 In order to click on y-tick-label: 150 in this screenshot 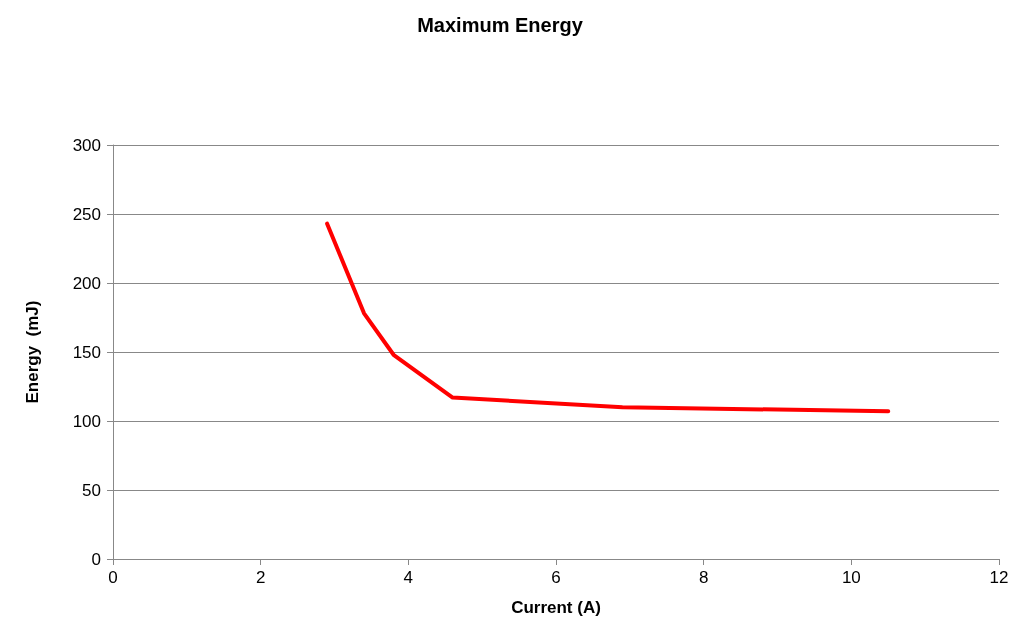, I will do `click(86, 352)`.